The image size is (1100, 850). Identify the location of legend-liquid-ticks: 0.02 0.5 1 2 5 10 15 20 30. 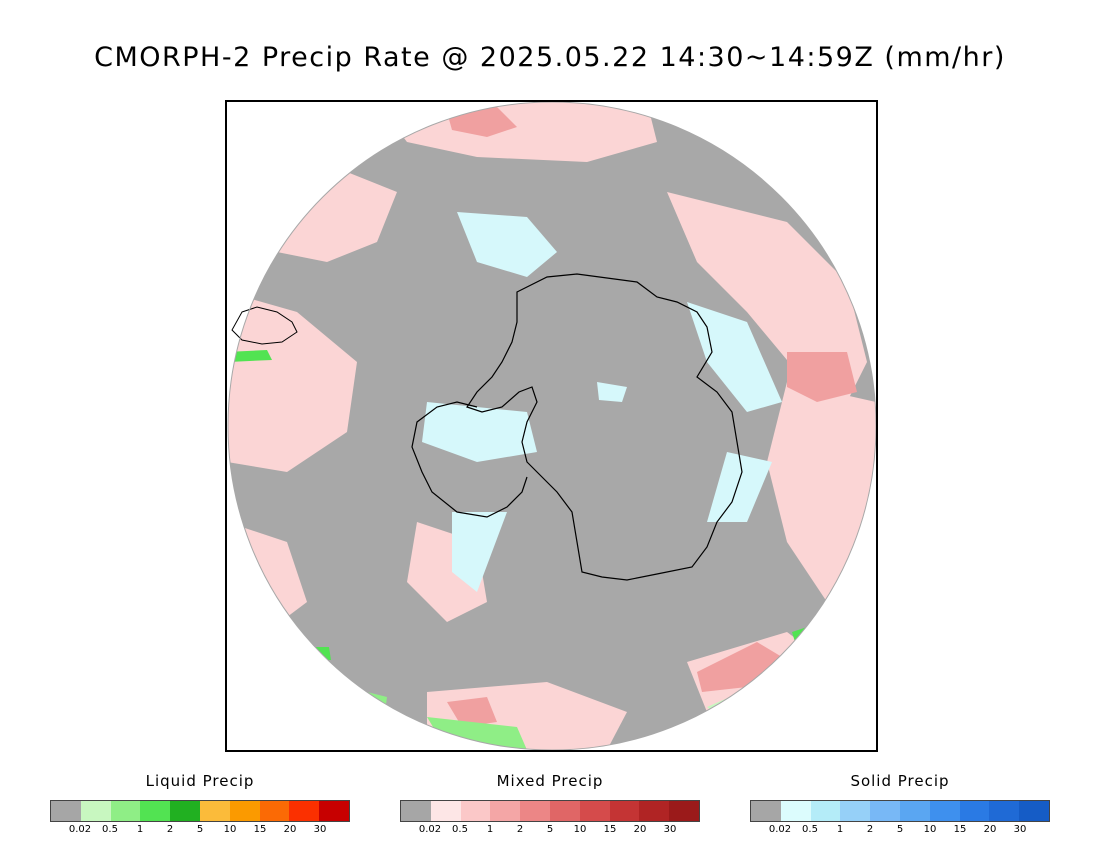
(200, 831).